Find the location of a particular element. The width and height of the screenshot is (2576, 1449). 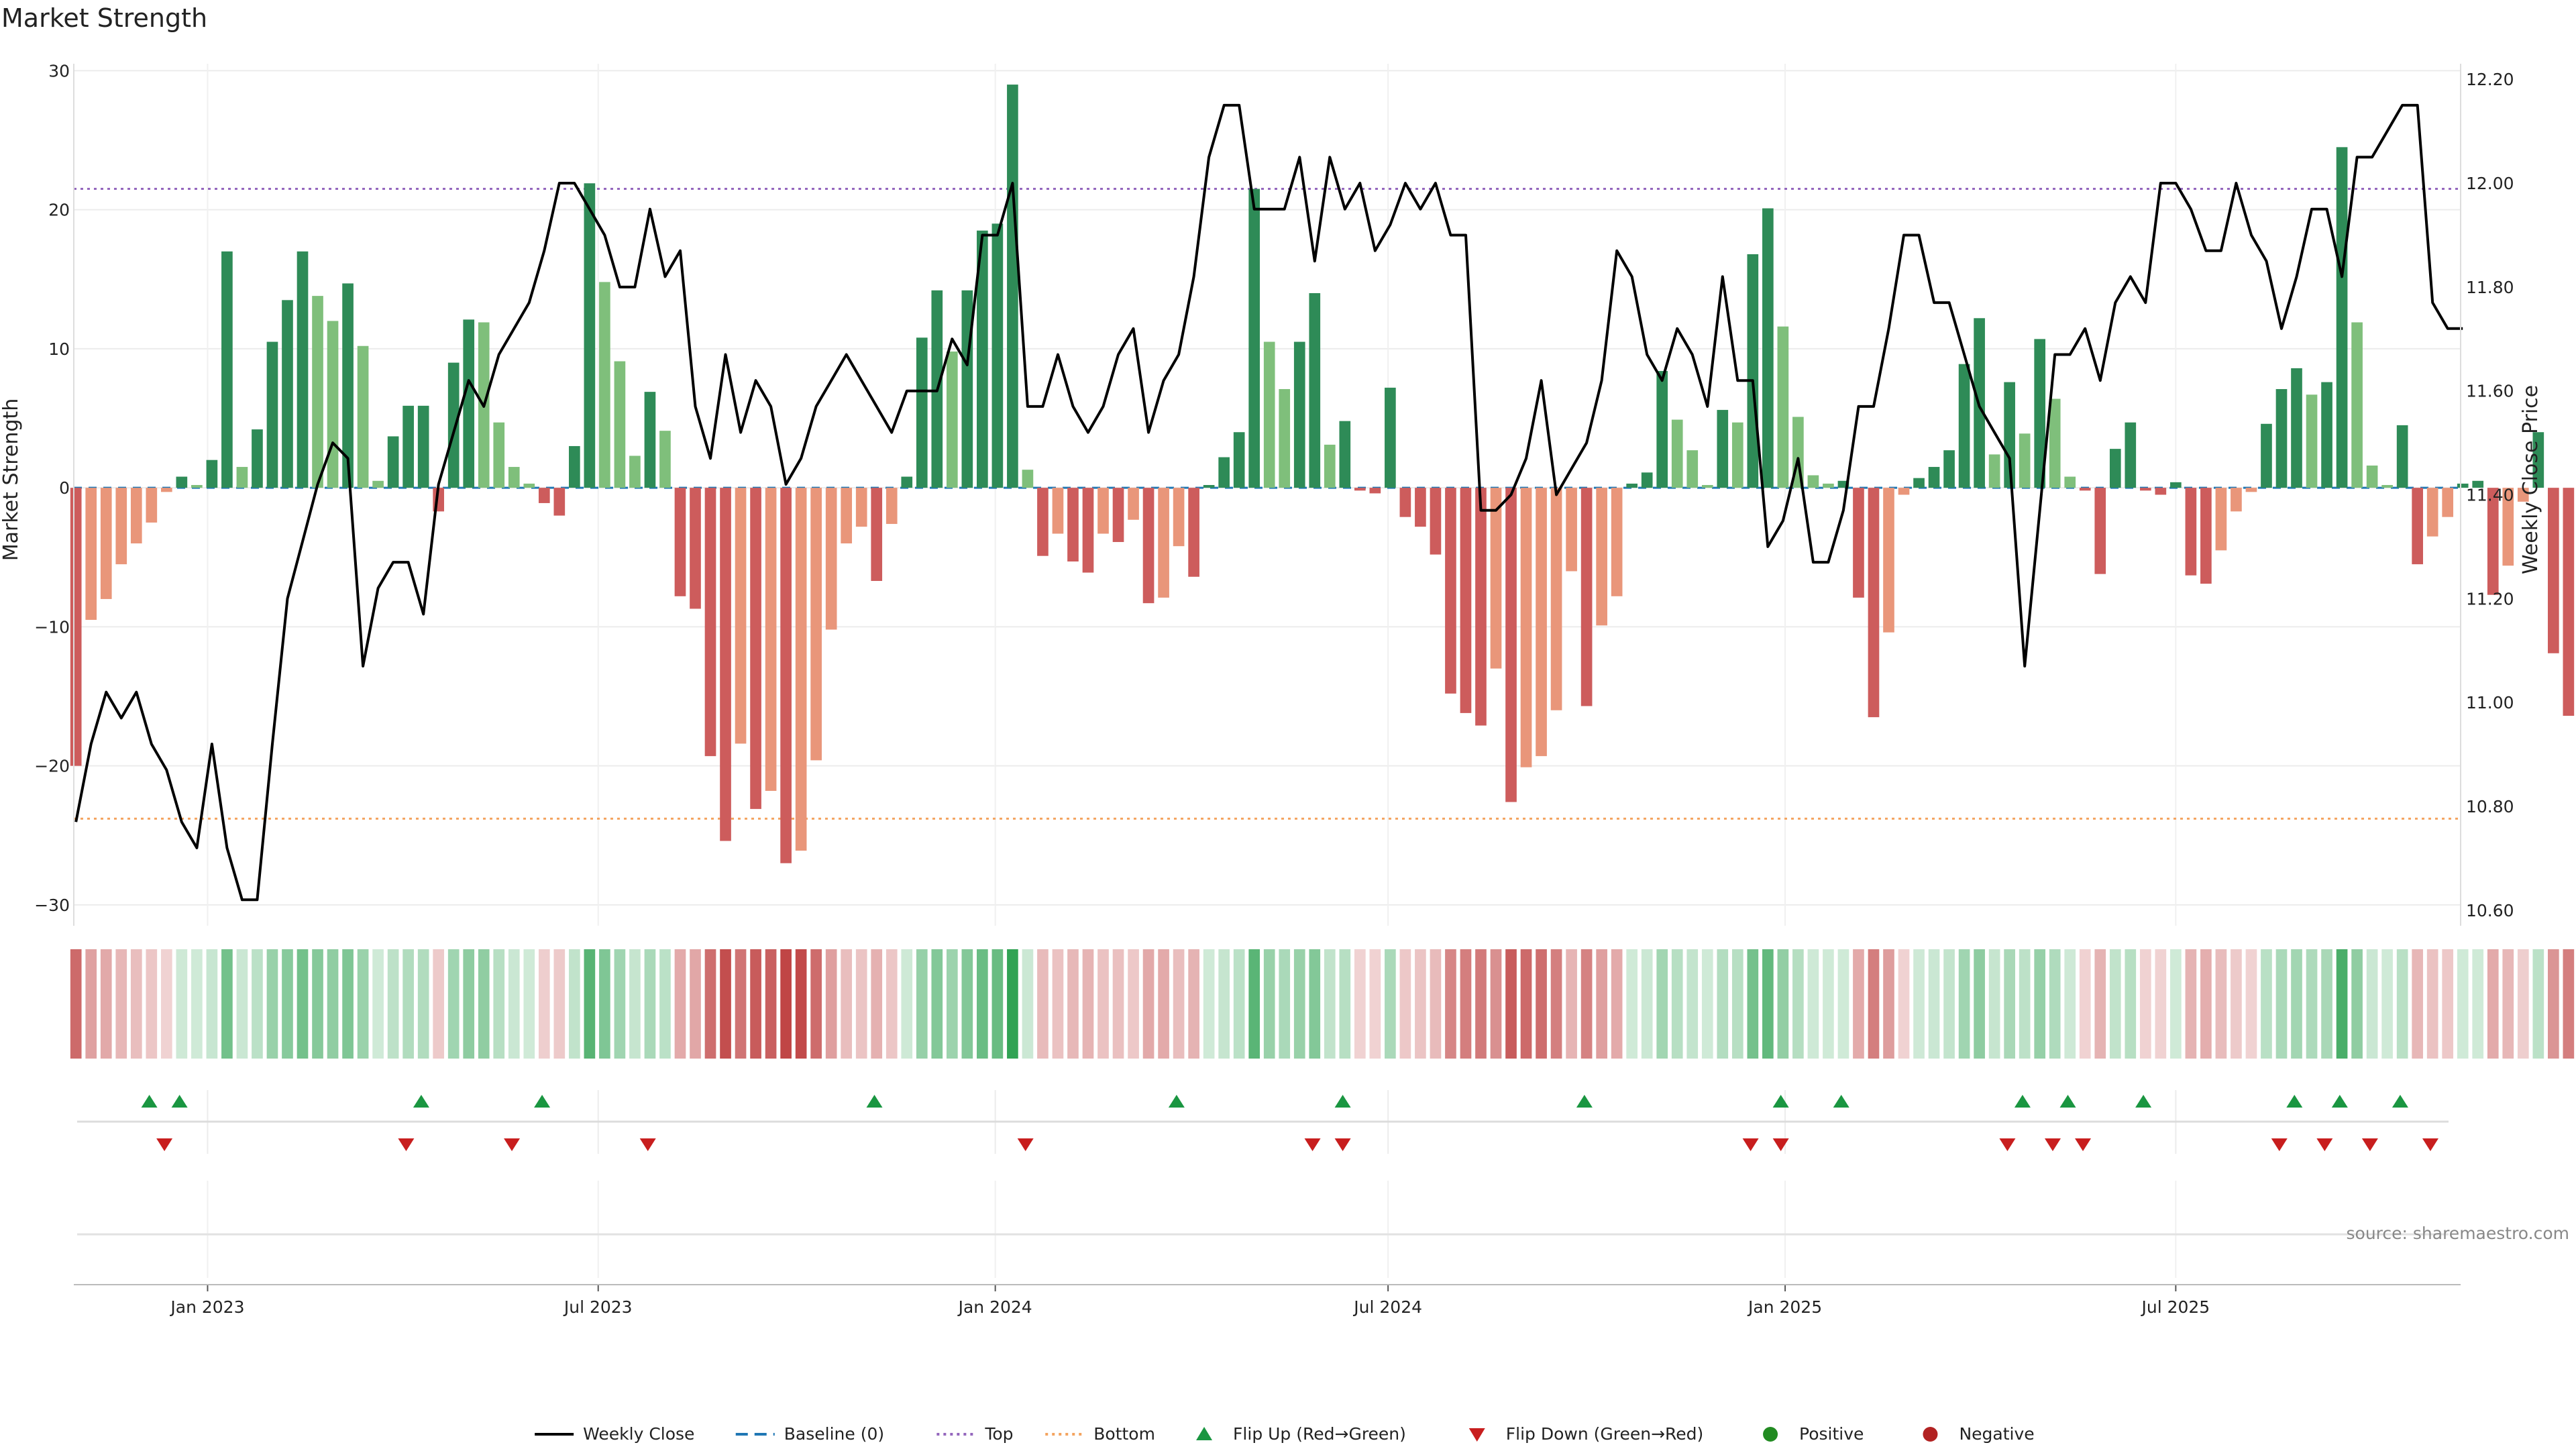

right-tick-label: 11.20 is located at coordinates (2490, 598).